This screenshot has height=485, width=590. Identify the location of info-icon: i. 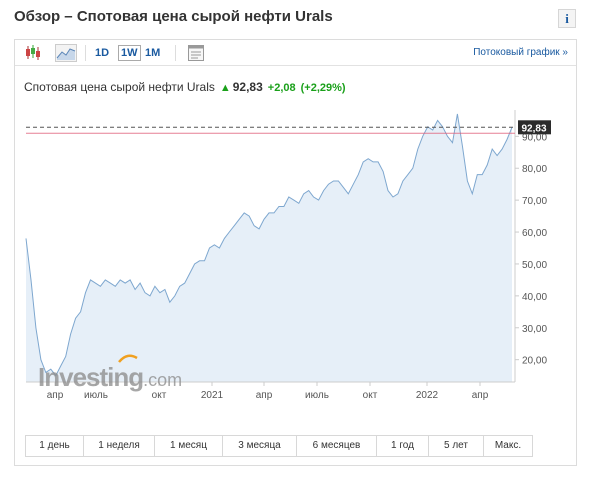
(567, 18).